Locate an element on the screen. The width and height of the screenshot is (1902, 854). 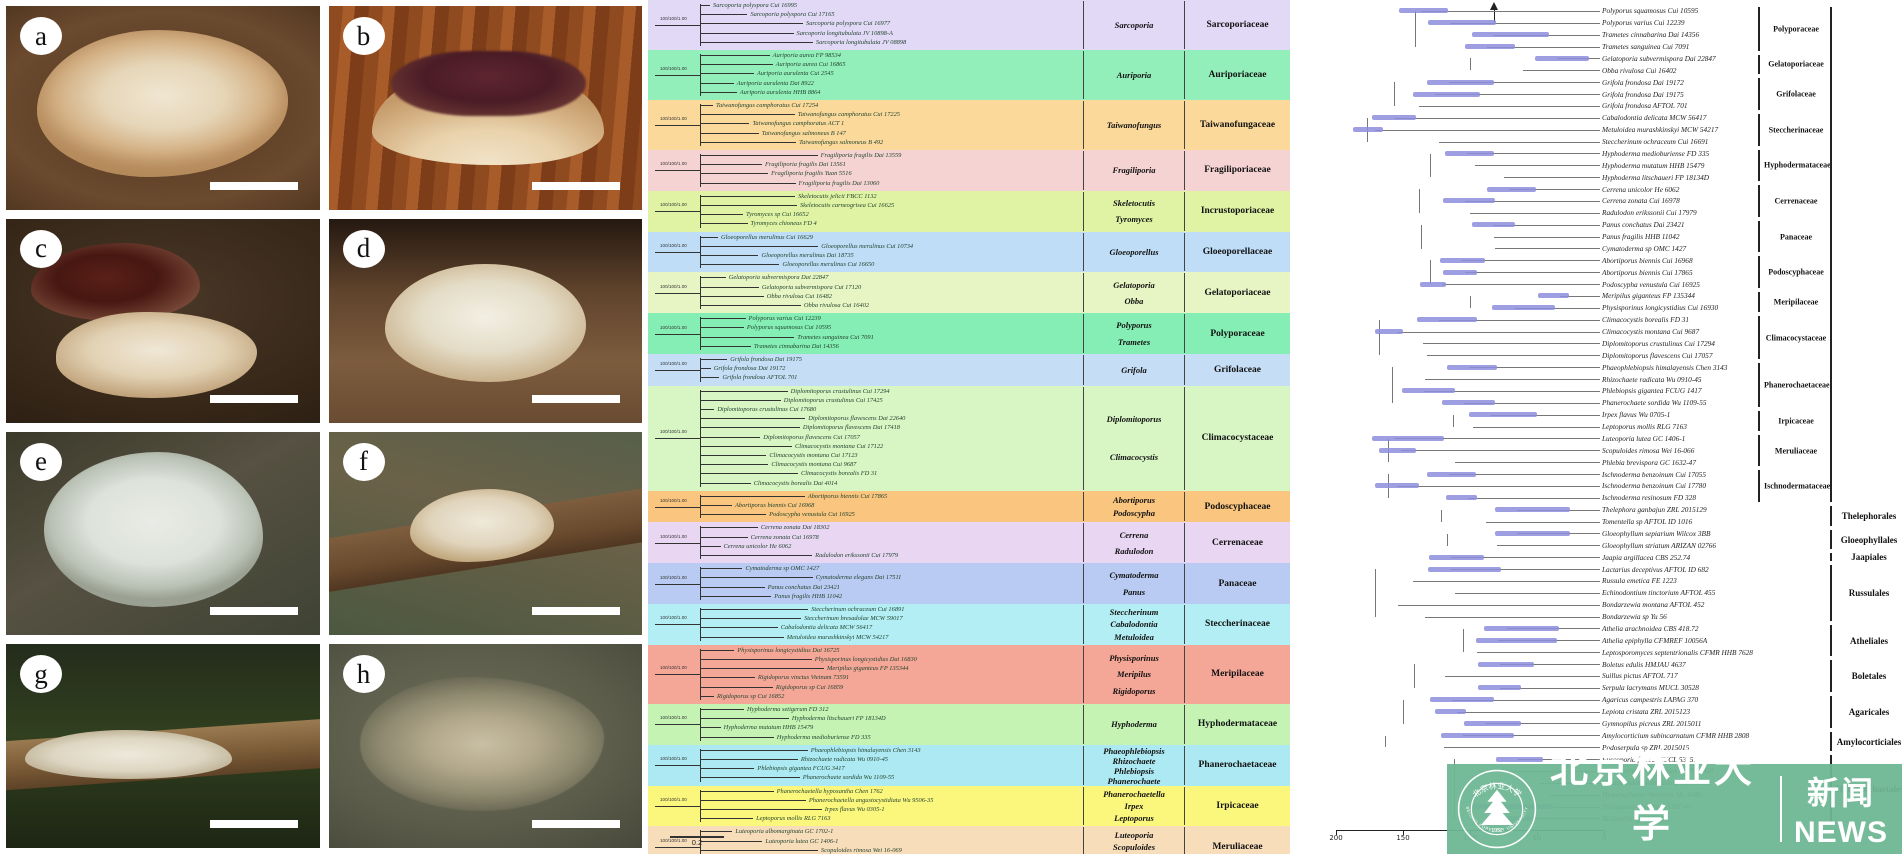
taxon-label: Hyphoderma mutatum HHB 15479 is located at coordinates (1653, 165).